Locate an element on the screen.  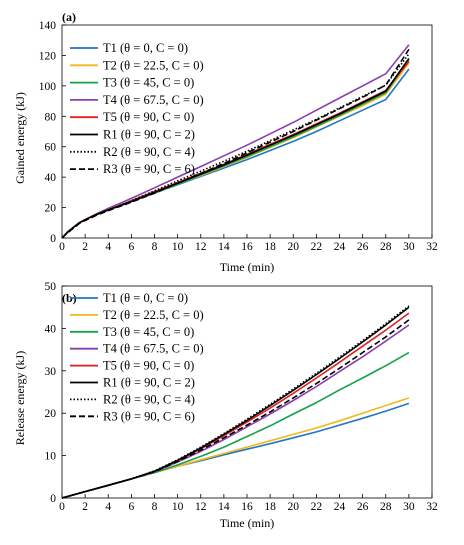
panel-label: (a) is located at coordinates (69, 17).